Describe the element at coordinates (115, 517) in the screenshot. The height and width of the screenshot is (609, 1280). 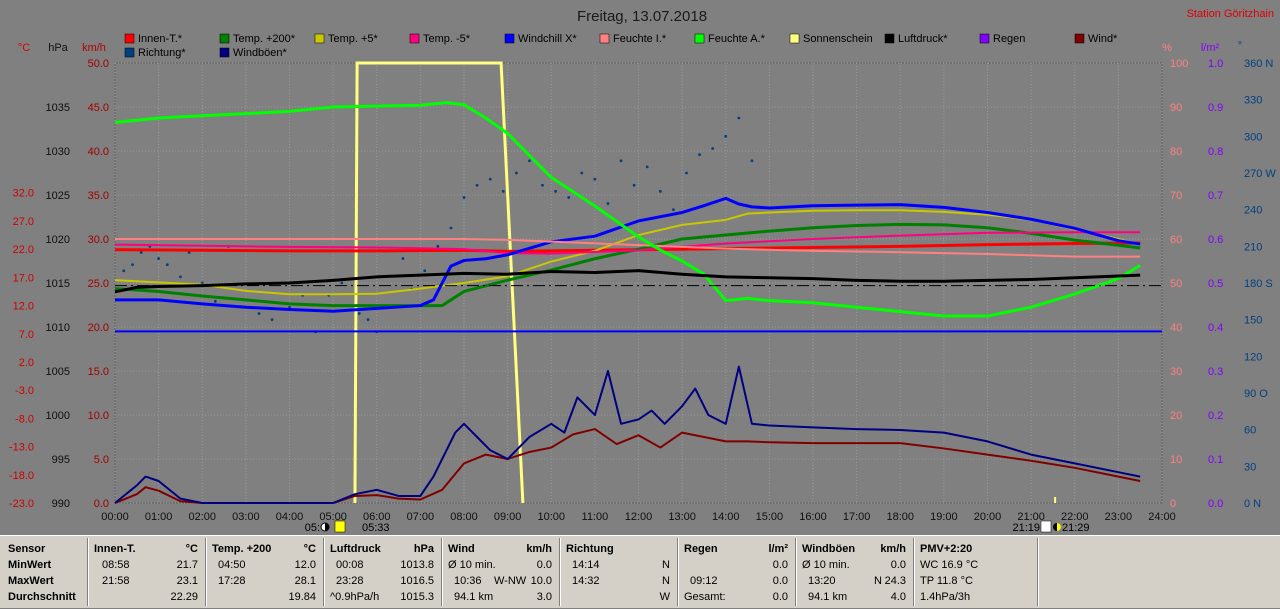
I see `tick-label-time: 00:00` at that location.